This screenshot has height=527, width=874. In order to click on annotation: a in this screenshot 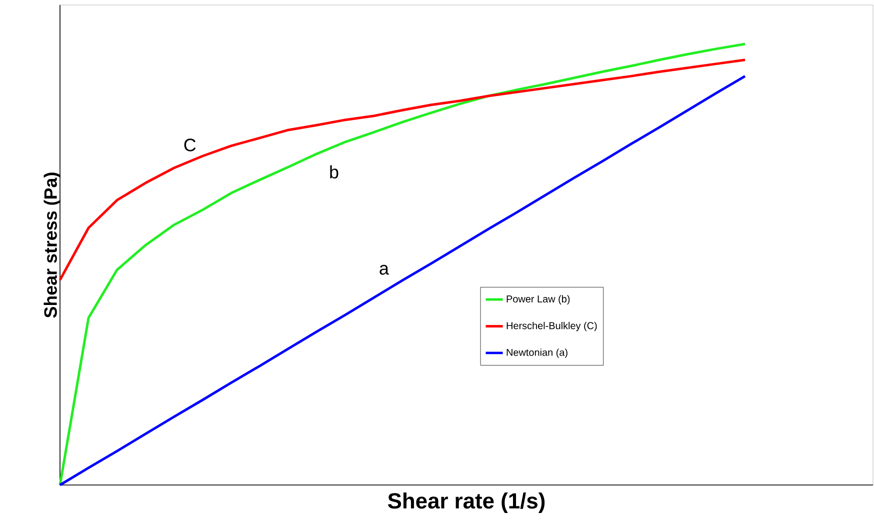, I will do `click(384, 269)`.